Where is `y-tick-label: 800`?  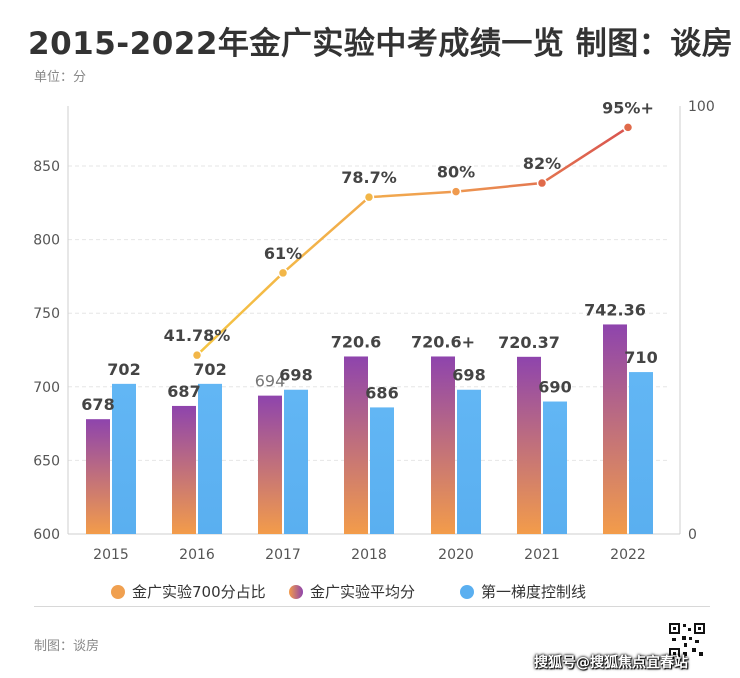
y-tick-label: 800 is located at coordinates (46, 241).